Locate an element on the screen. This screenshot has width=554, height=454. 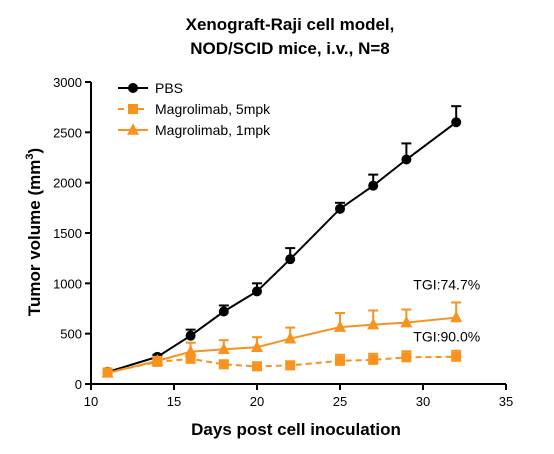
y-tick-label: 1500 is located at coordinates (67, 233).